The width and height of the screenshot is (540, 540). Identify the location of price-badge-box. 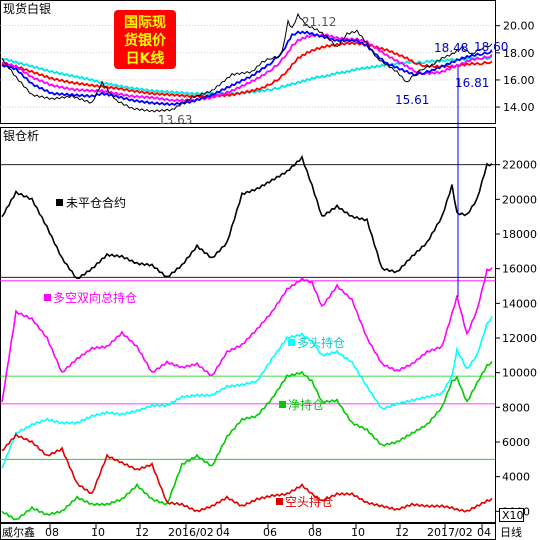
(145, 39).